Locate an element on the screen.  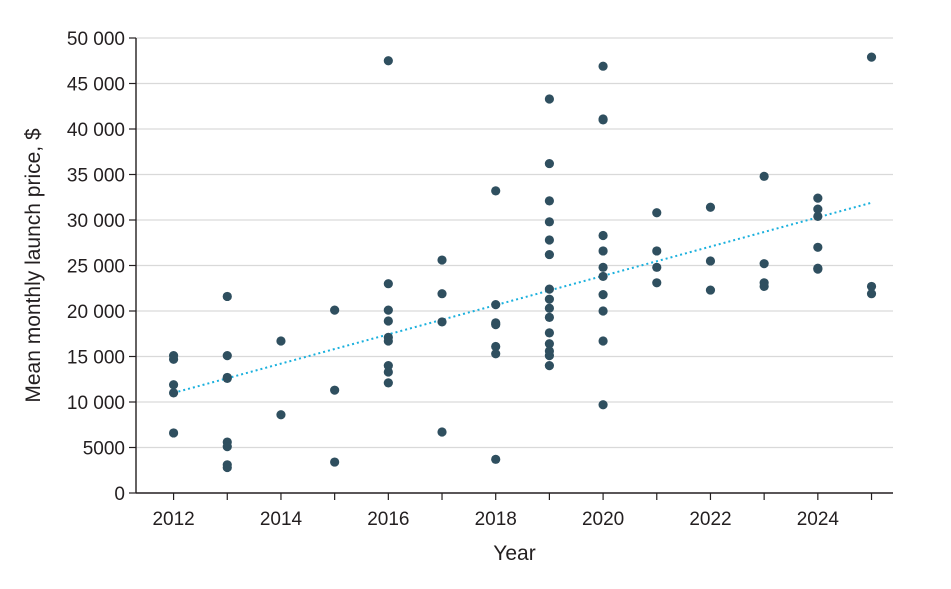
x-tick-label: 2016 is located at coordinates (388, 519).